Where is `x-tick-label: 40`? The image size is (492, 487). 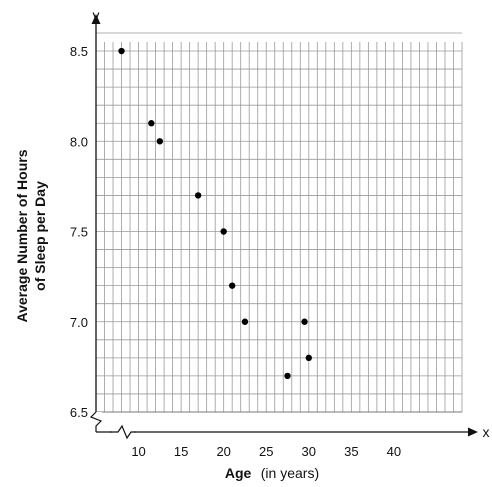
x-tick-label: 40 is located at coordinates (394, 451).